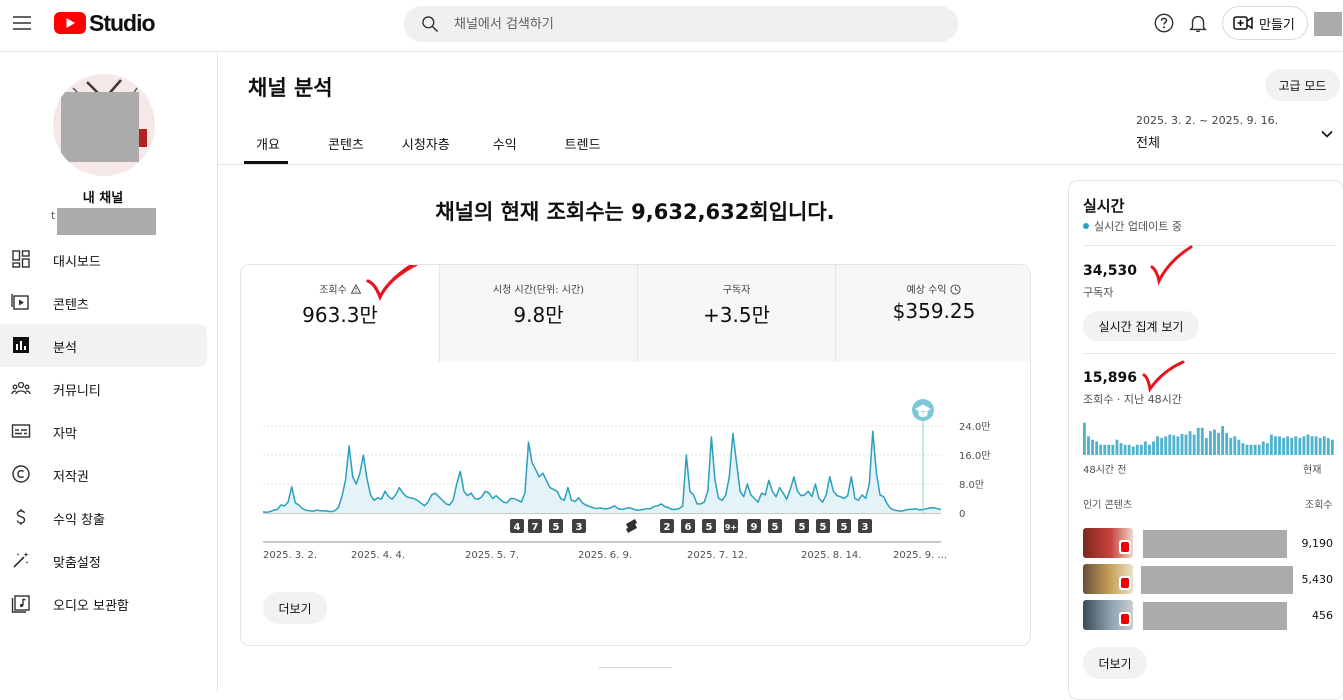 The image size is (1343, 700). What do you see at coordinates (103, 345) in the screenshot?
I see `sidebar-item-analytics: 분석` at bounding box center [103, 345].